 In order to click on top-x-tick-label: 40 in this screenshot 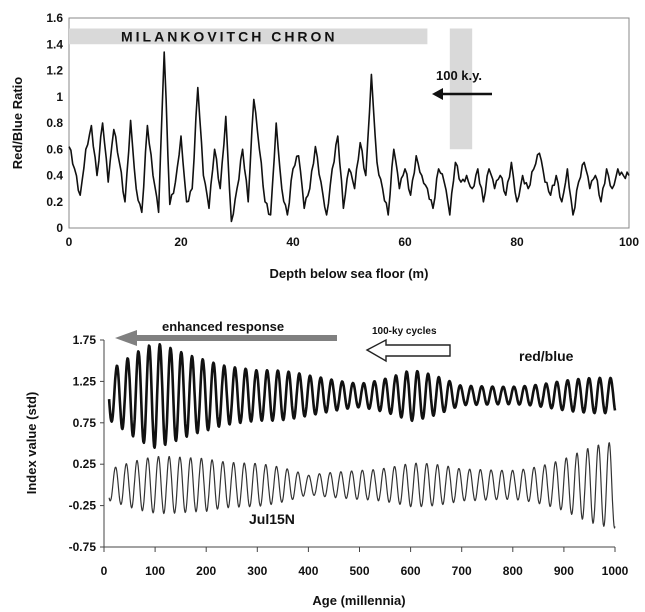, I will do `click(293, 242)`.